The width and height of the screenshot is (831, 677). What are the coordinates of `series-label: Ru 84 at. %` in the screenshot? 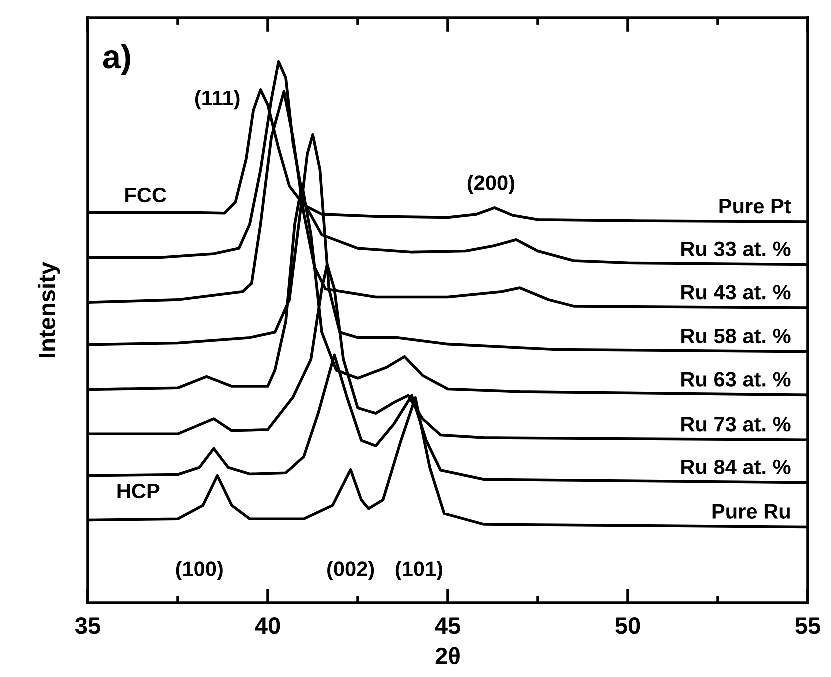 It's located at (736, 467).